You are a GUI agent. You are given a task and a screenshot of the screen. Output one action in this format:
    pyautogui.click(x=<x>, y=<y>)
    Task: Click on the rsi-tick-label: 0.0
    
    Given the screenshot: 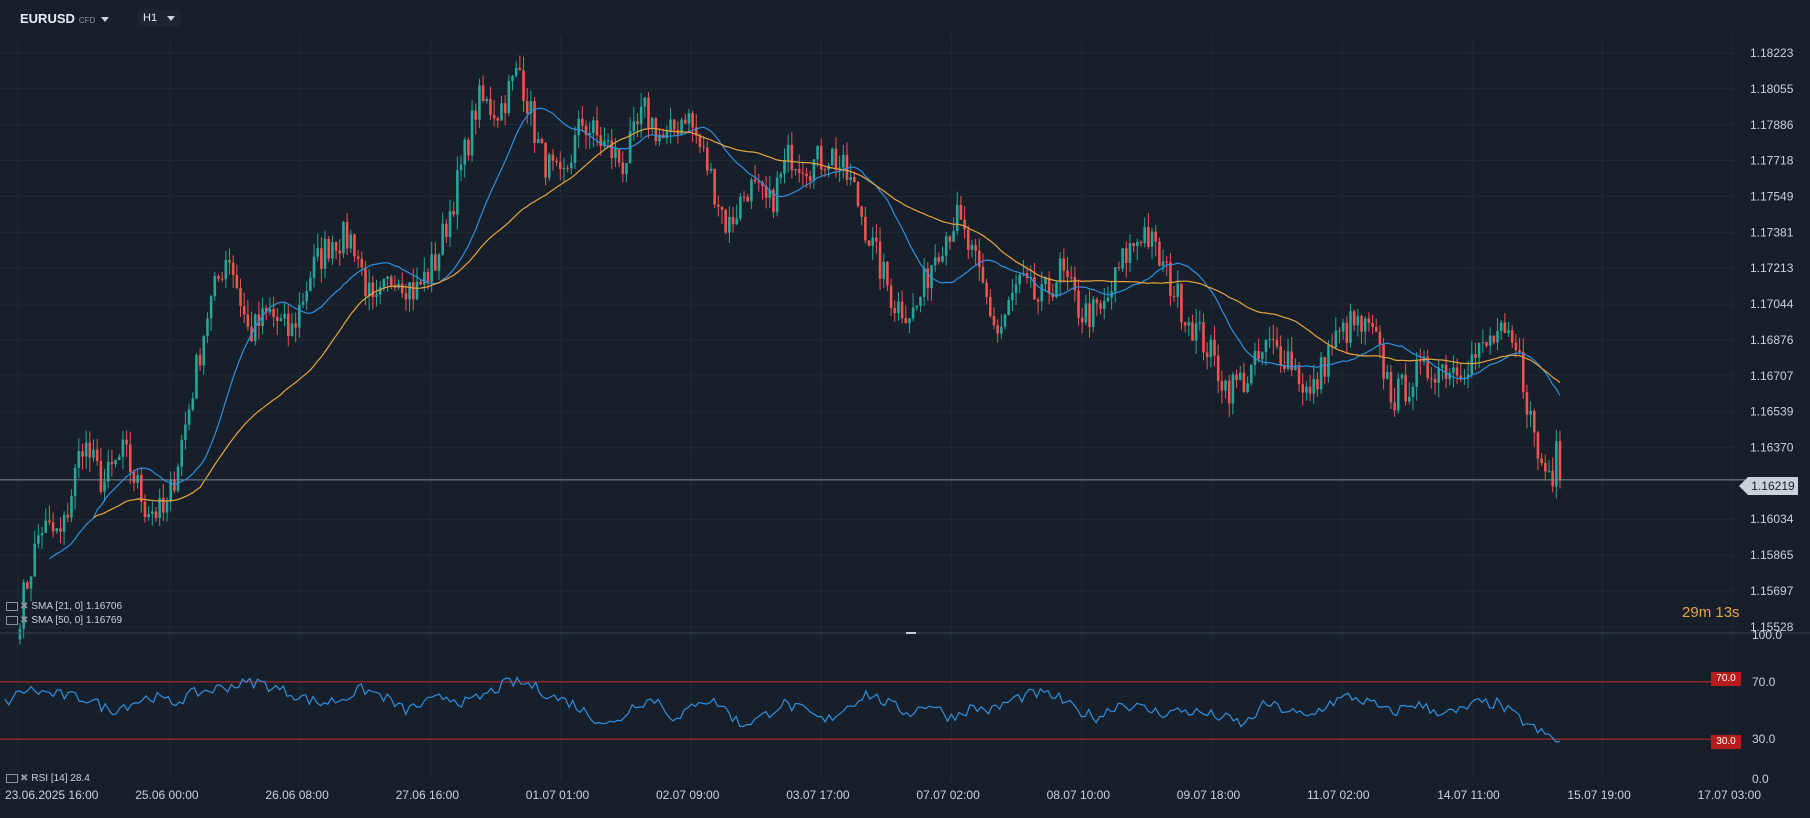 What is the action you would take?
    pyautogui.click(x=1760, y=779)
    